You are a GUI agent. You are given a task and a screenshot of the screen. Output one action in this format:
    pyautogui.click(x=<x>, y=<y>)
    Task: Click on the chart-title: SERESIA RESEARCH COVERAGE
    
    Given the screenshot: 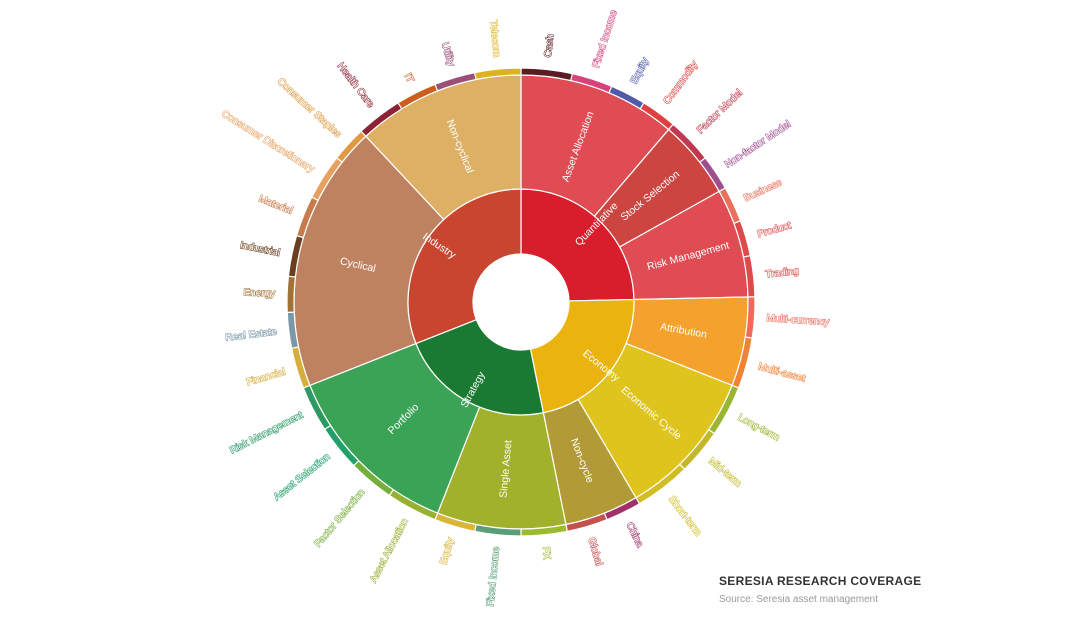 What is the action you would take?
    pyautogui.click(x=820, y=581)
    